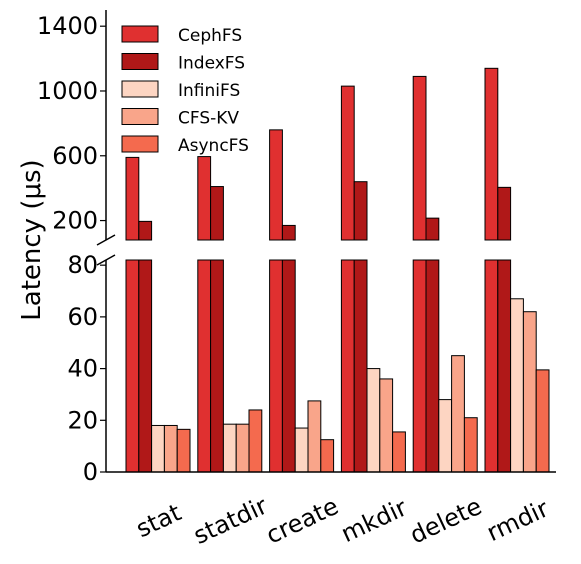  What do you see at coordinates (67, 26) in the screenshot?
I see `upper-y-tick-label: 1400` at bounding box center [67, 26].